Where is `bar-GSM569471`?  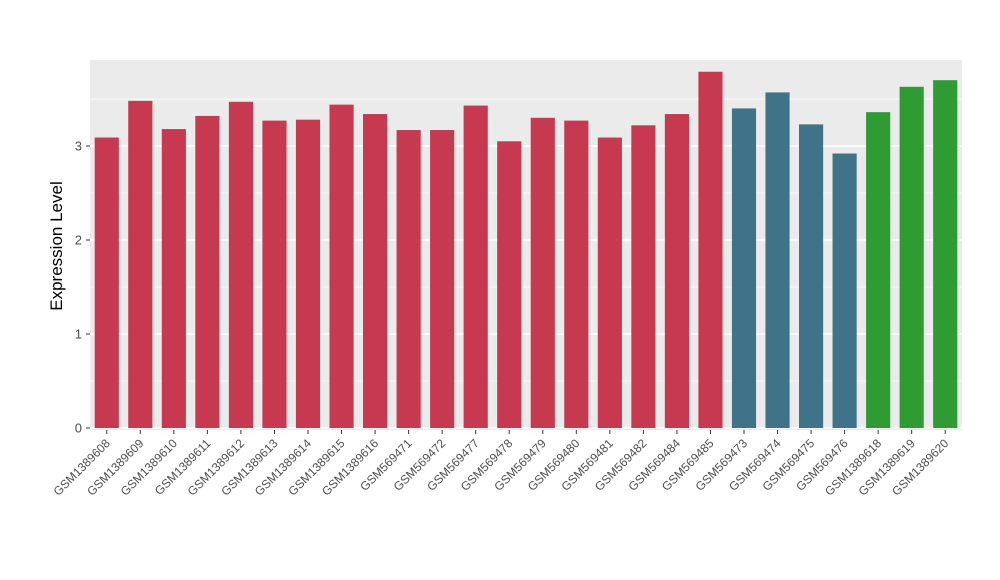 bar-GSM569471 is located at coordinates (408, 279).